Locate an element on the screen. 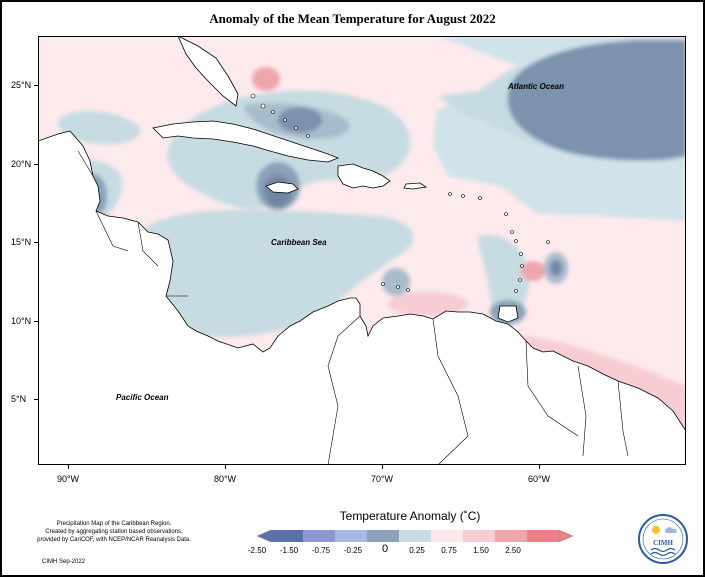  legend-label: -2.50 is located at coordinates (257, 550).